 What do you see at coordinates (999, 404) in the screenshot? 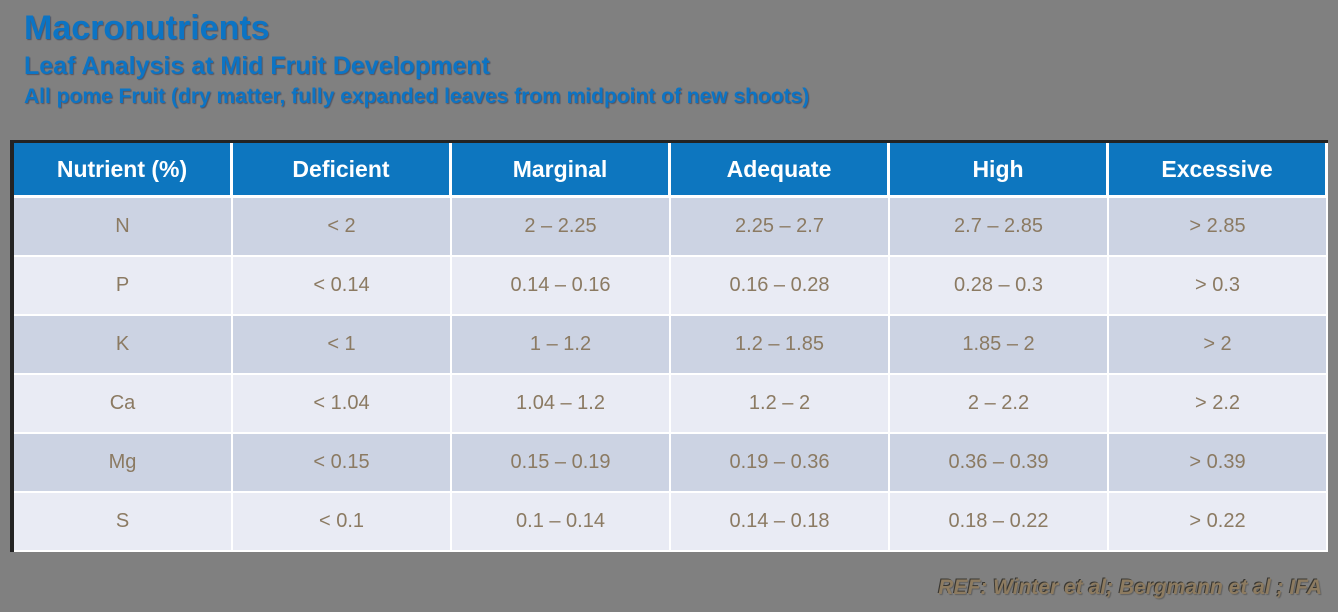
I see `cell-high: 2 – 2.2` at bounding box center [999, 404].